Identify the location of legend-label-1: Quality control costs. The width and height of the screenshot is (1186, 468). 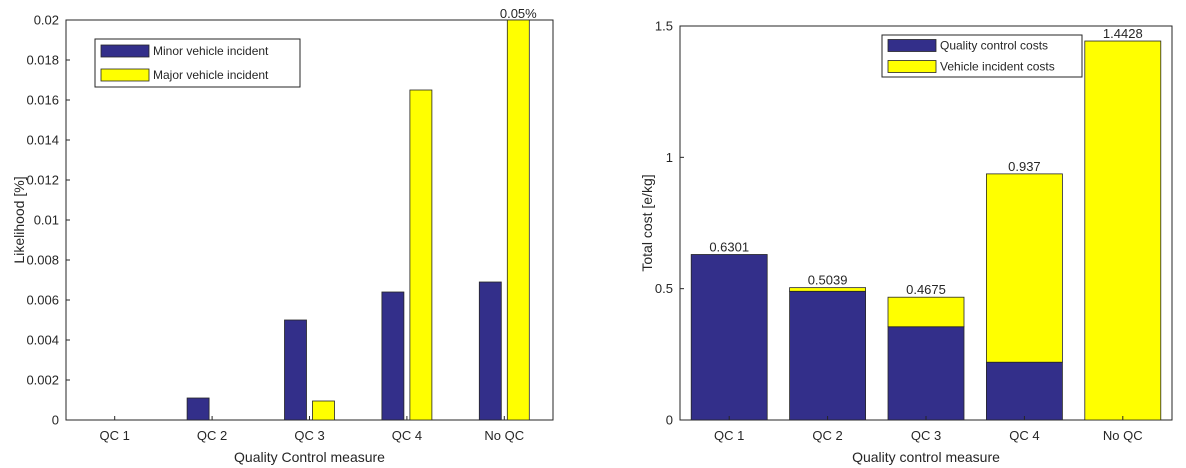
(994, 46).